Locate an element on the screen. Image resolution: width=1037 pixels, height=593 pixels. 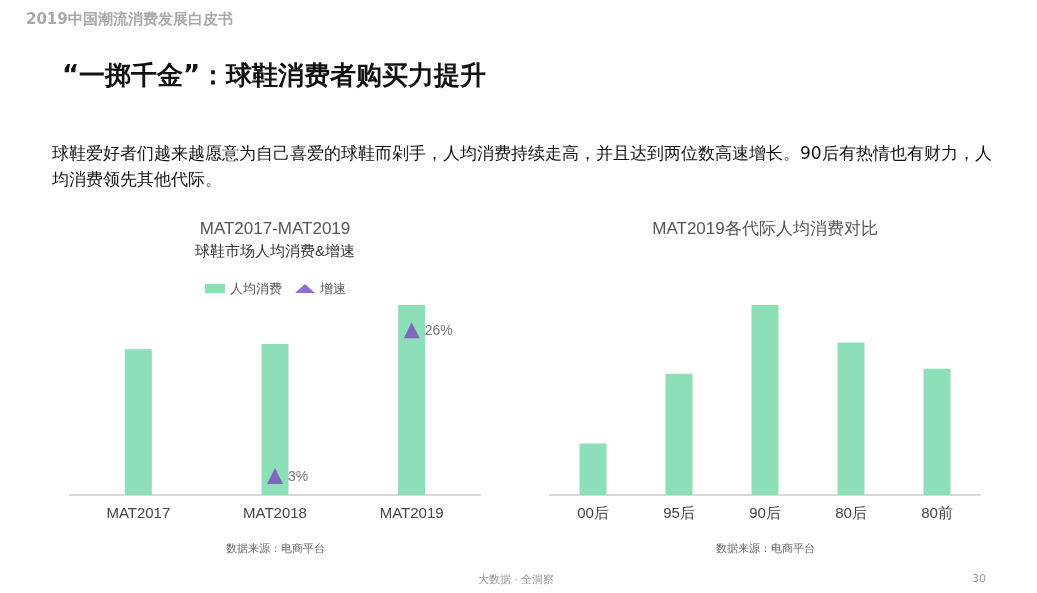
x-tick-label: MAT2018 is located at coordinates (275, 512).